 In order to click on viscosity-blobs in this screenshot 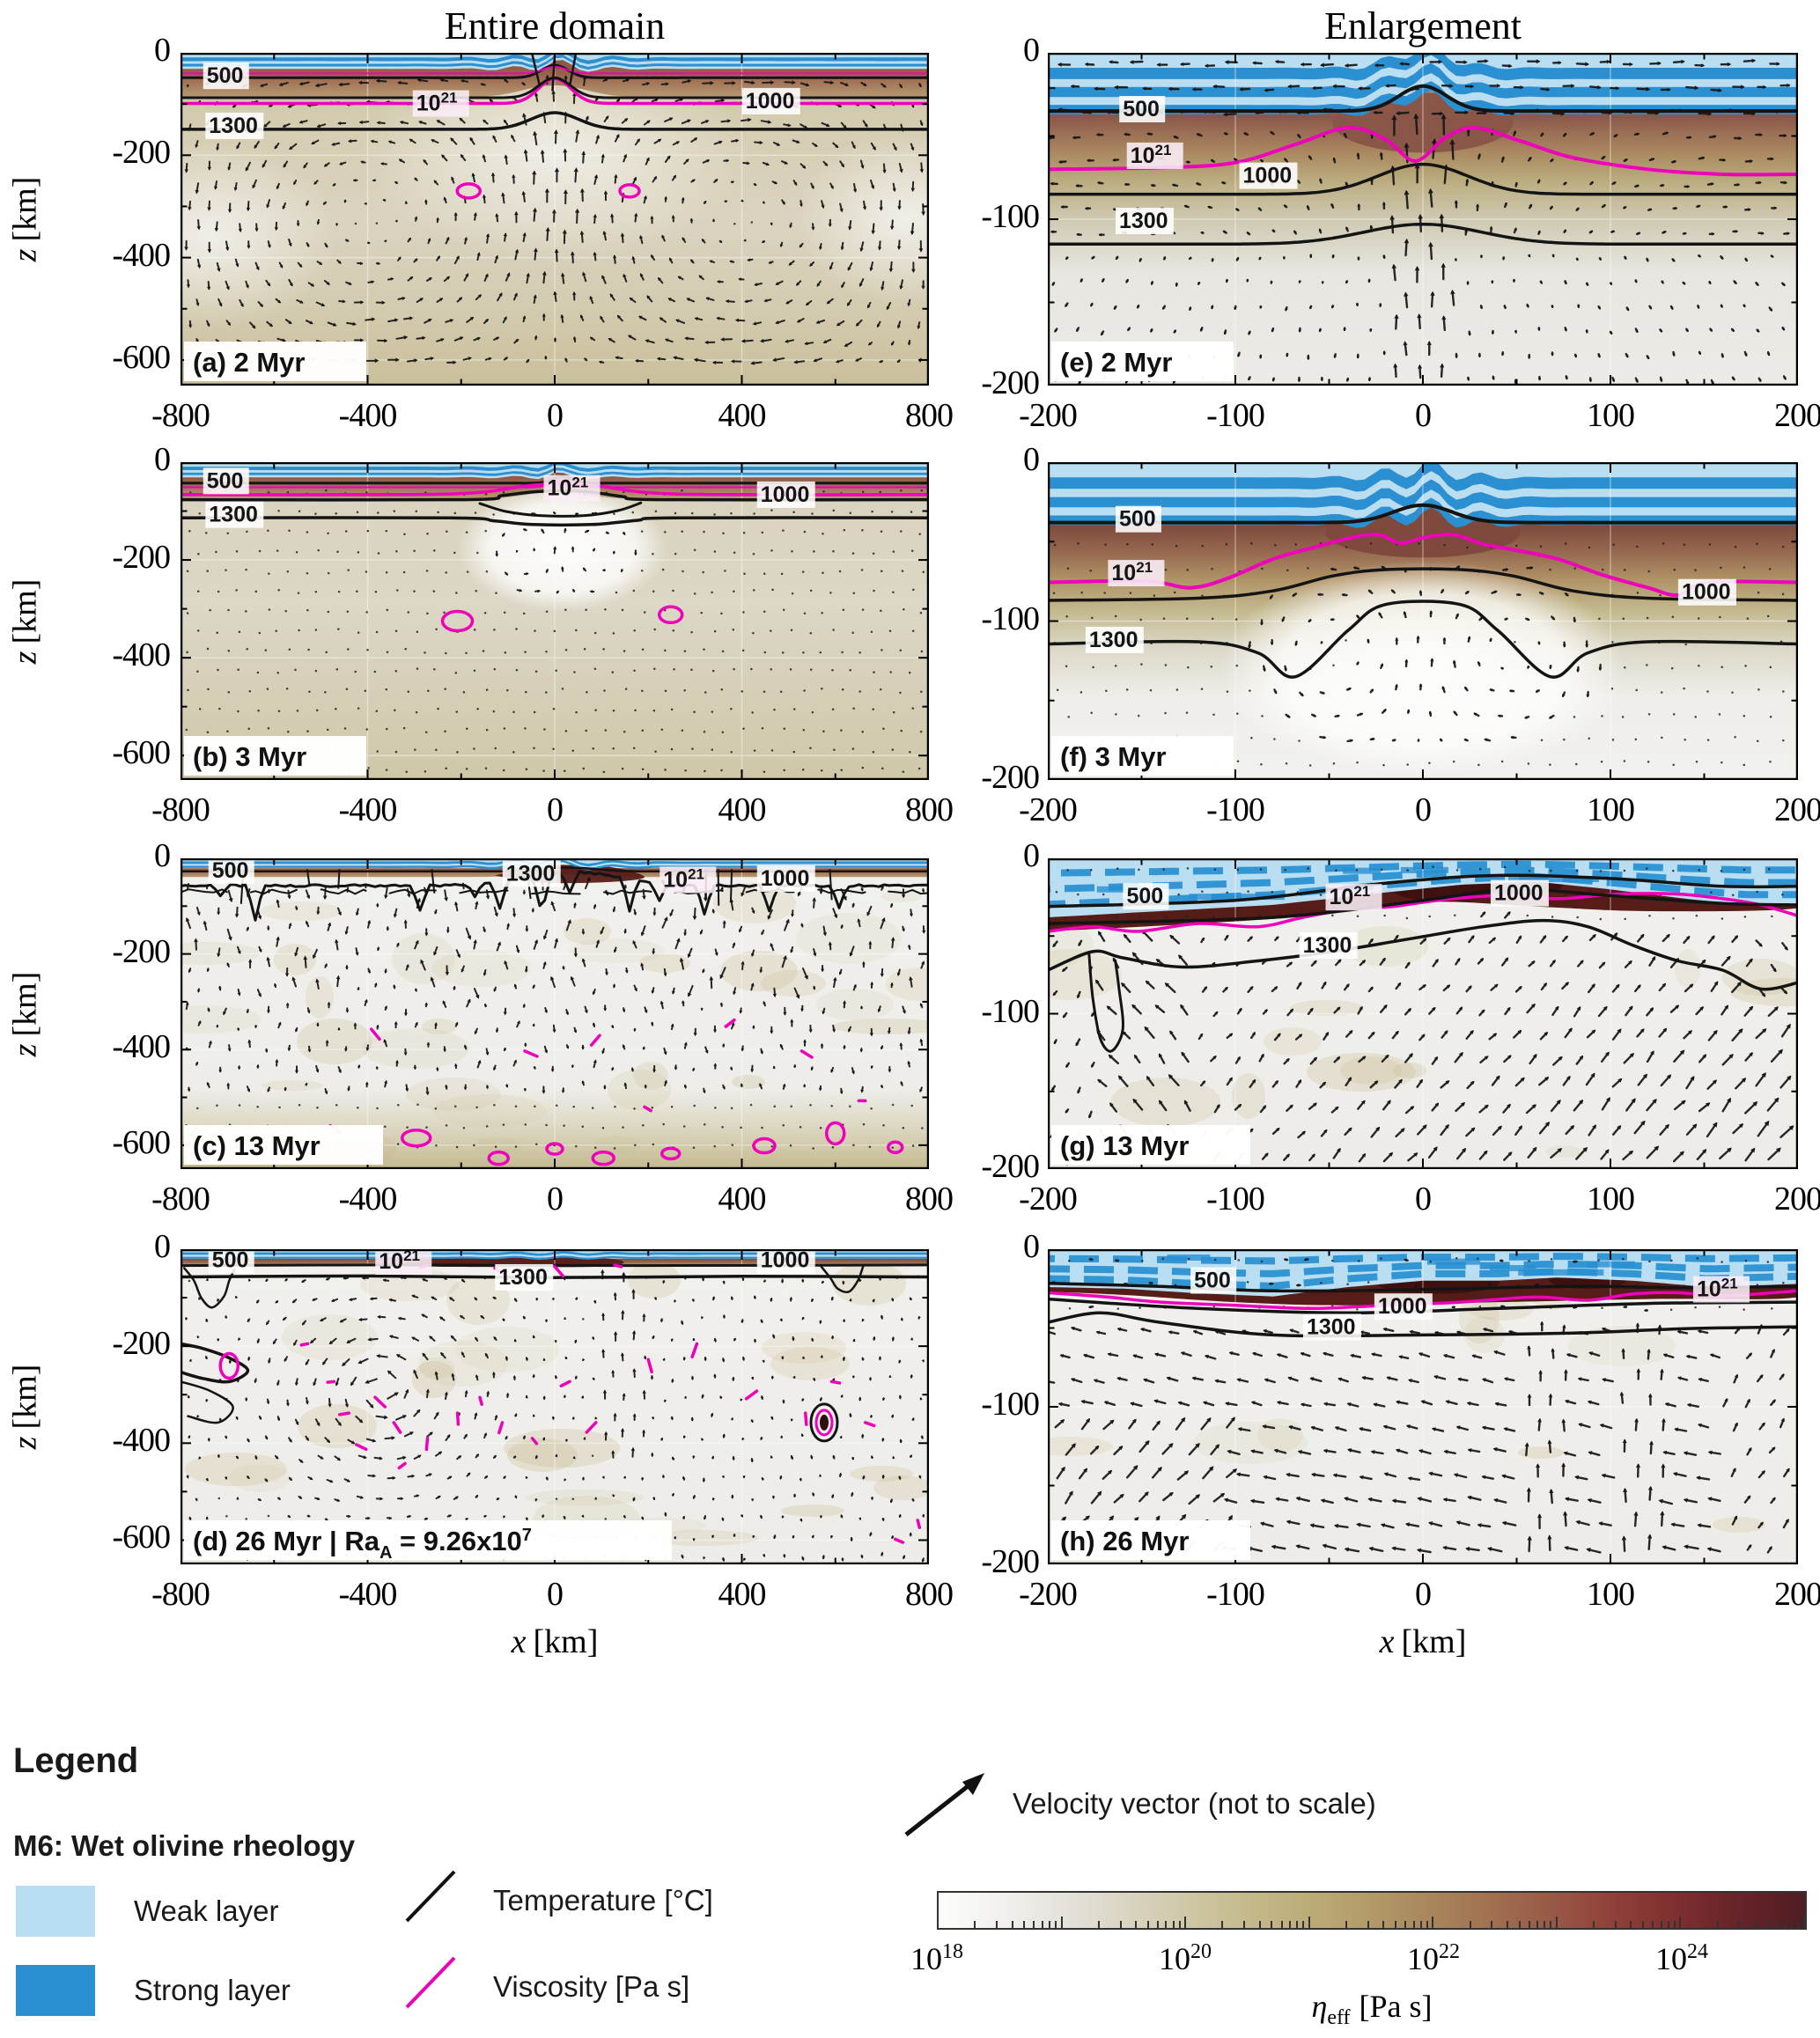, I will do `click(562, 619)`.